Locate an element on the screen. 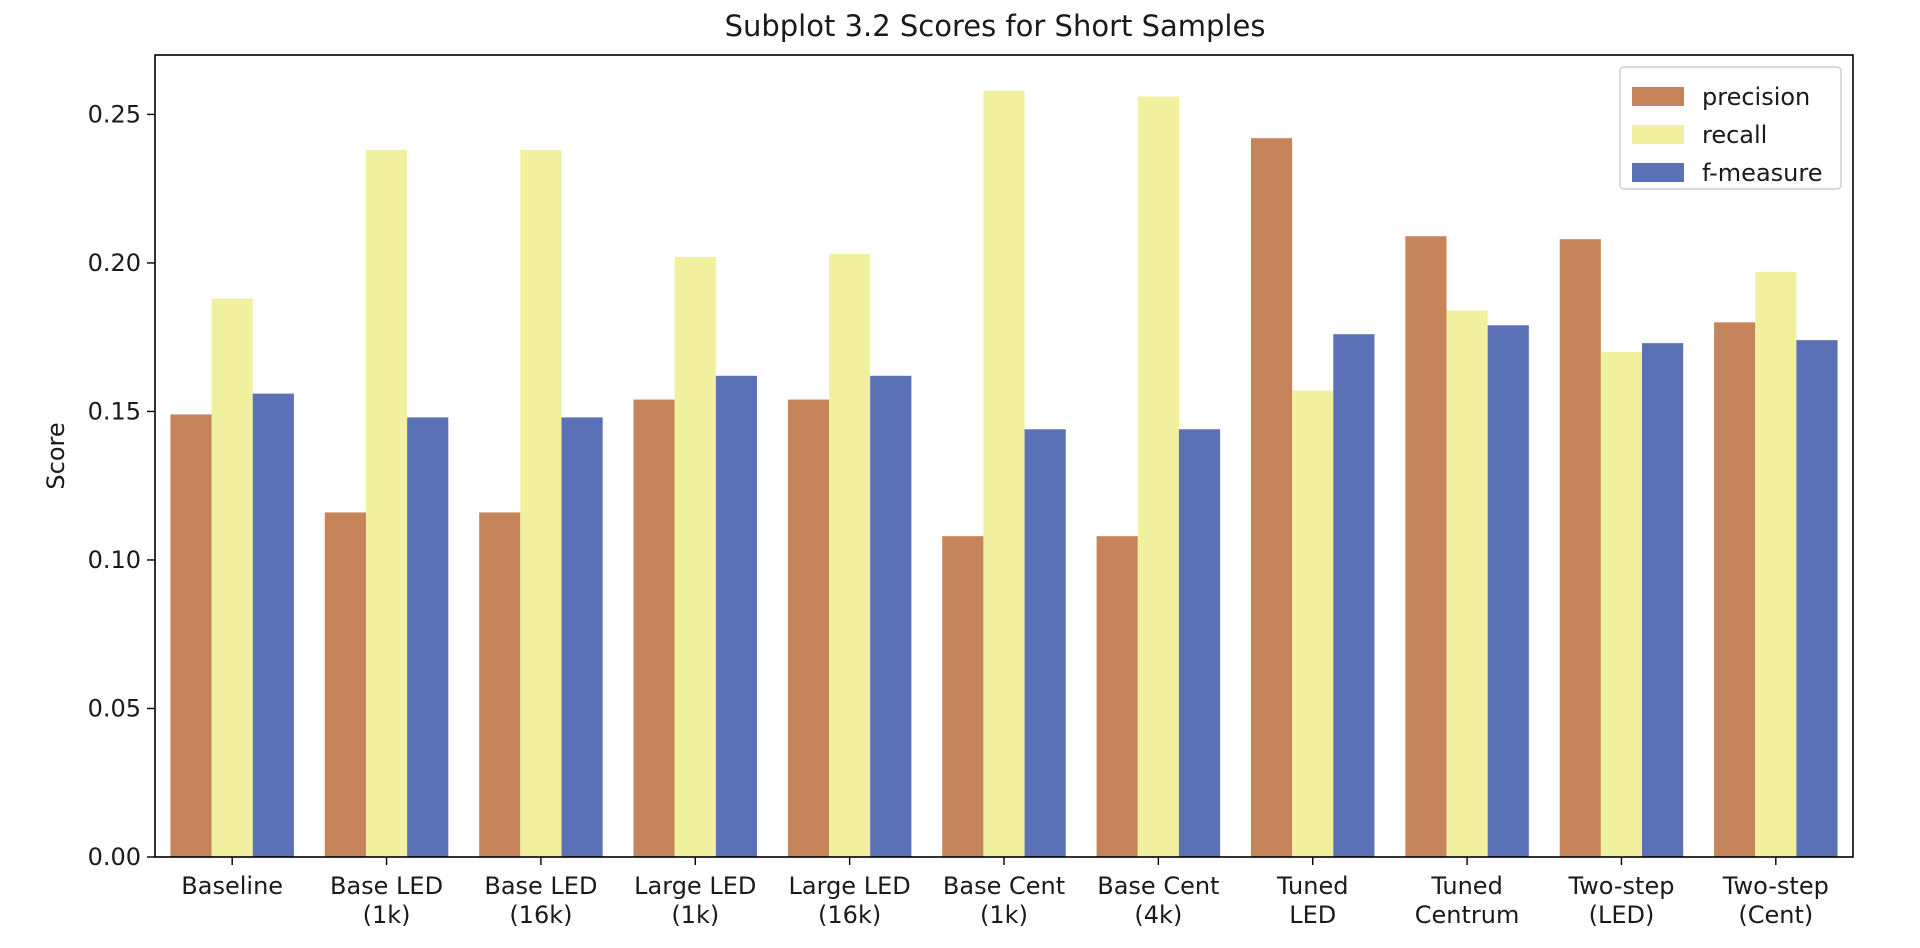  legend-swatch-recall is located at coordinates (1658, 134).